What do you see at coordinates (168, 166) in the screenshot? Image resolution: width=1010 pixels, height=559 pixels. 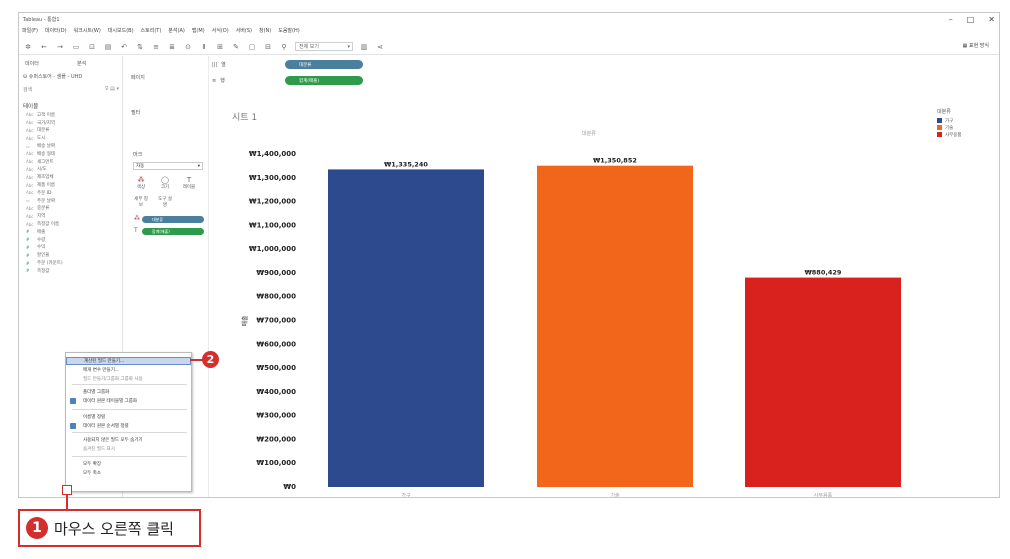 I see `mark-type-select: 자동 ▾` at bounding box center [168, 166].